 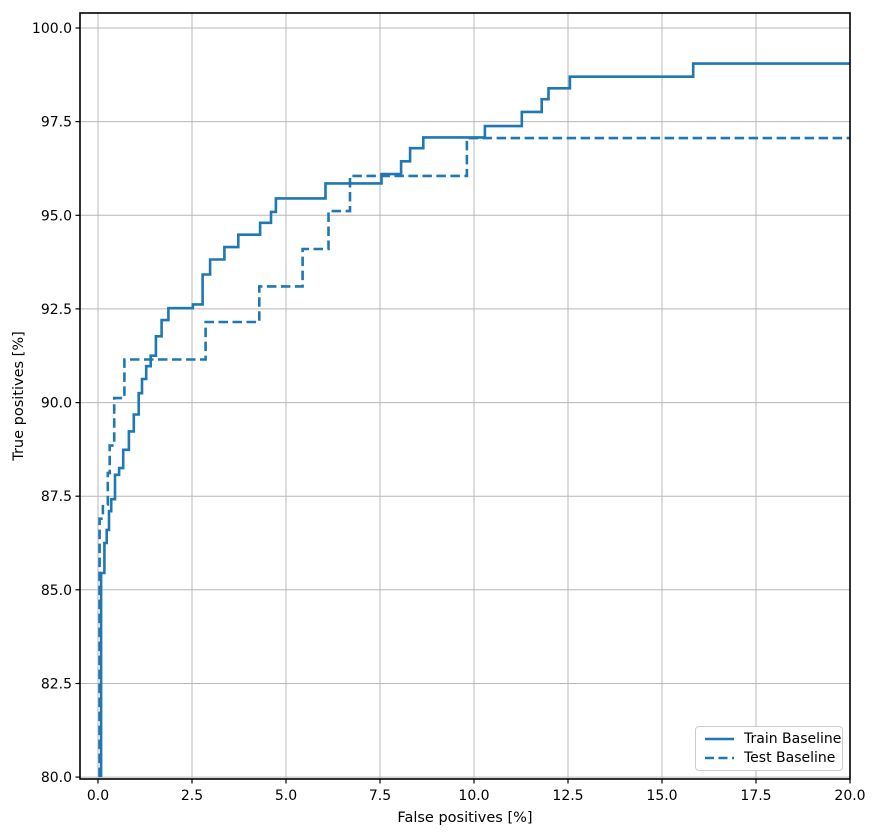 I want to click on dashed-line-sample-icon, so click(x=719, y=758).